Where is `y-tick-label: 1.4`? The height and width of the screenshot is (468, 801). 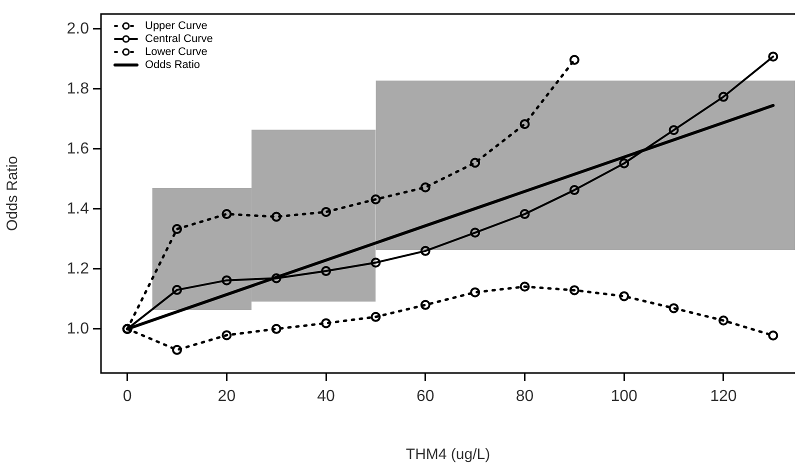
y-tick-label: 1.4 is located at coordinates (78, 209).